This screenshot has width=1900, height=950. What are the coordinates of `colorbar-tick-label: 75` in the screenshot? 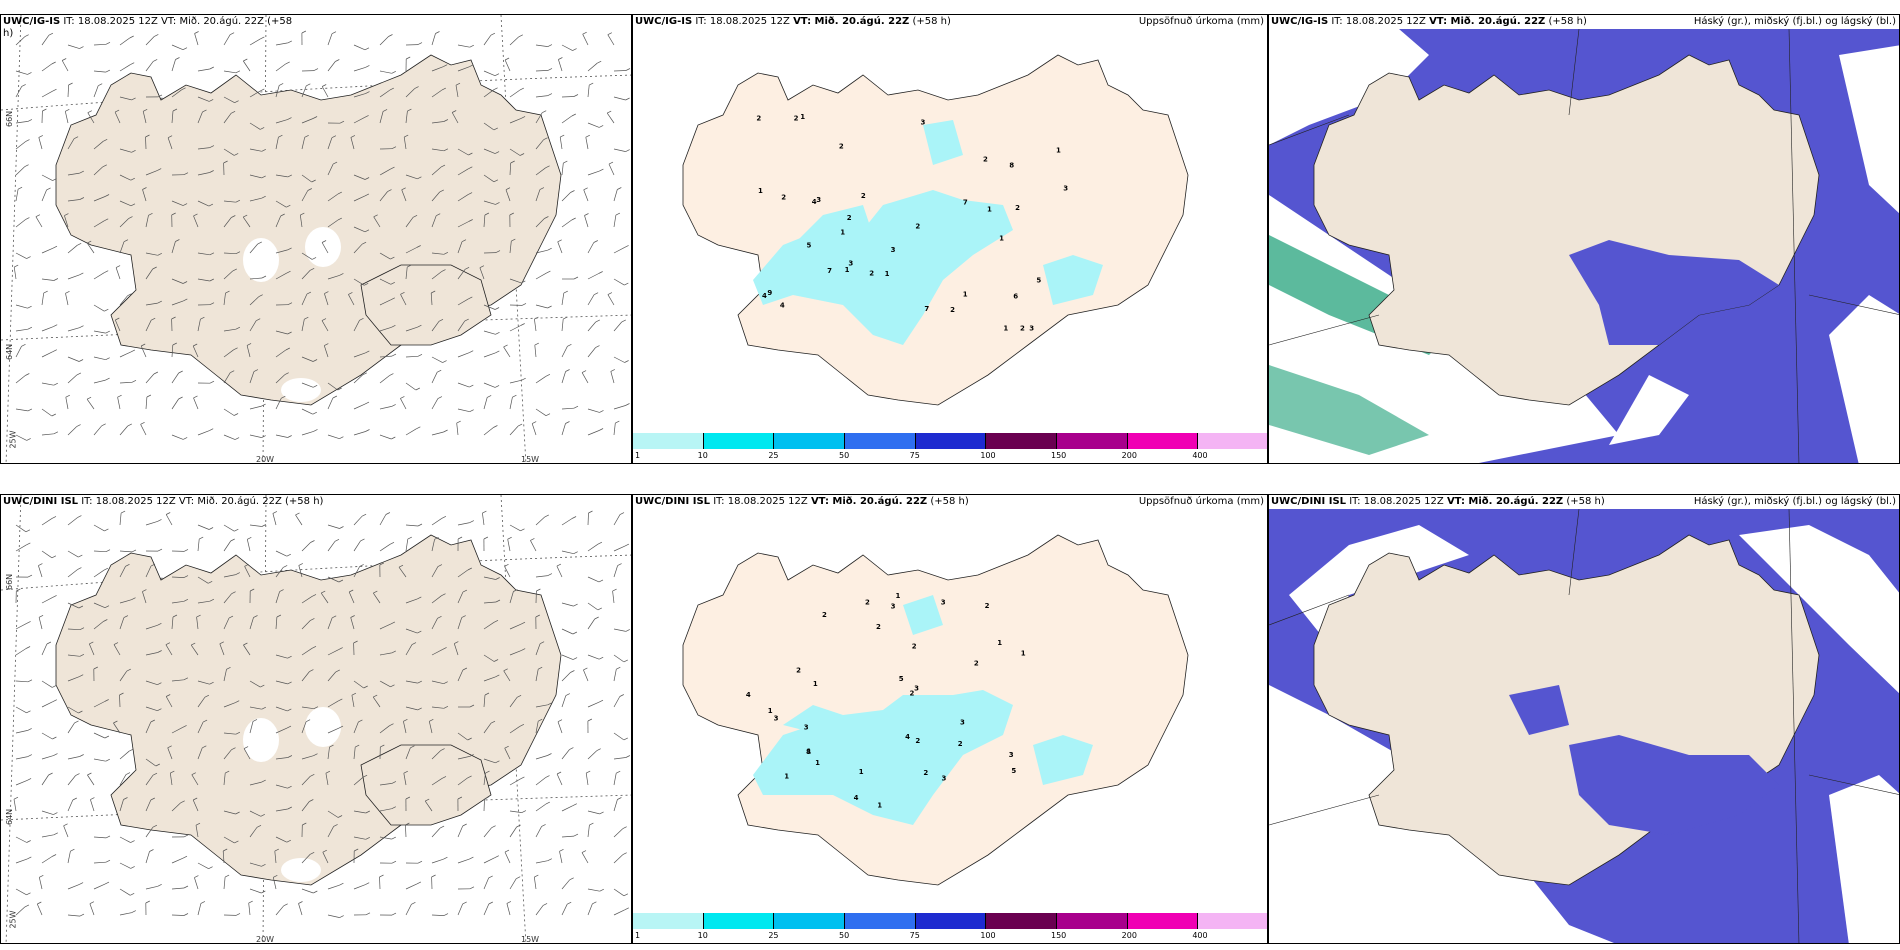 It's located at (914, 455).